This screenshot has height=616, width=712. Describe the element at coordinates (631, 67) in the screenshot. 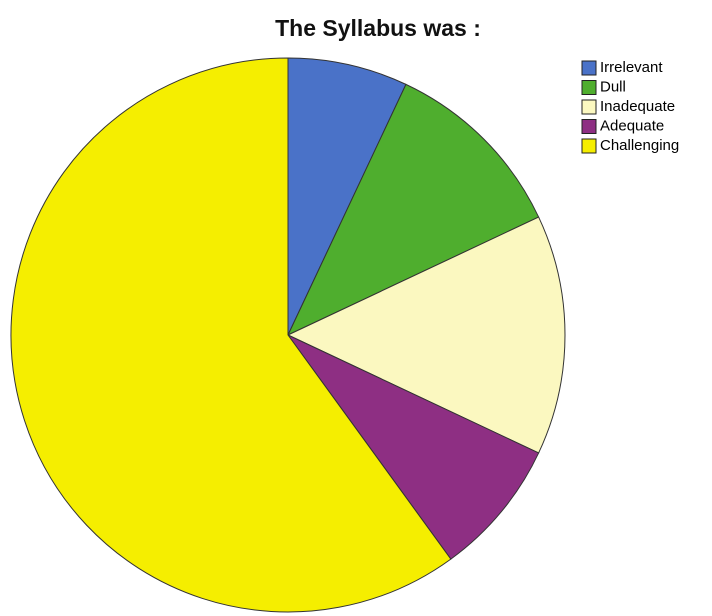

I see `legend-label: Irrelevant` at that location.